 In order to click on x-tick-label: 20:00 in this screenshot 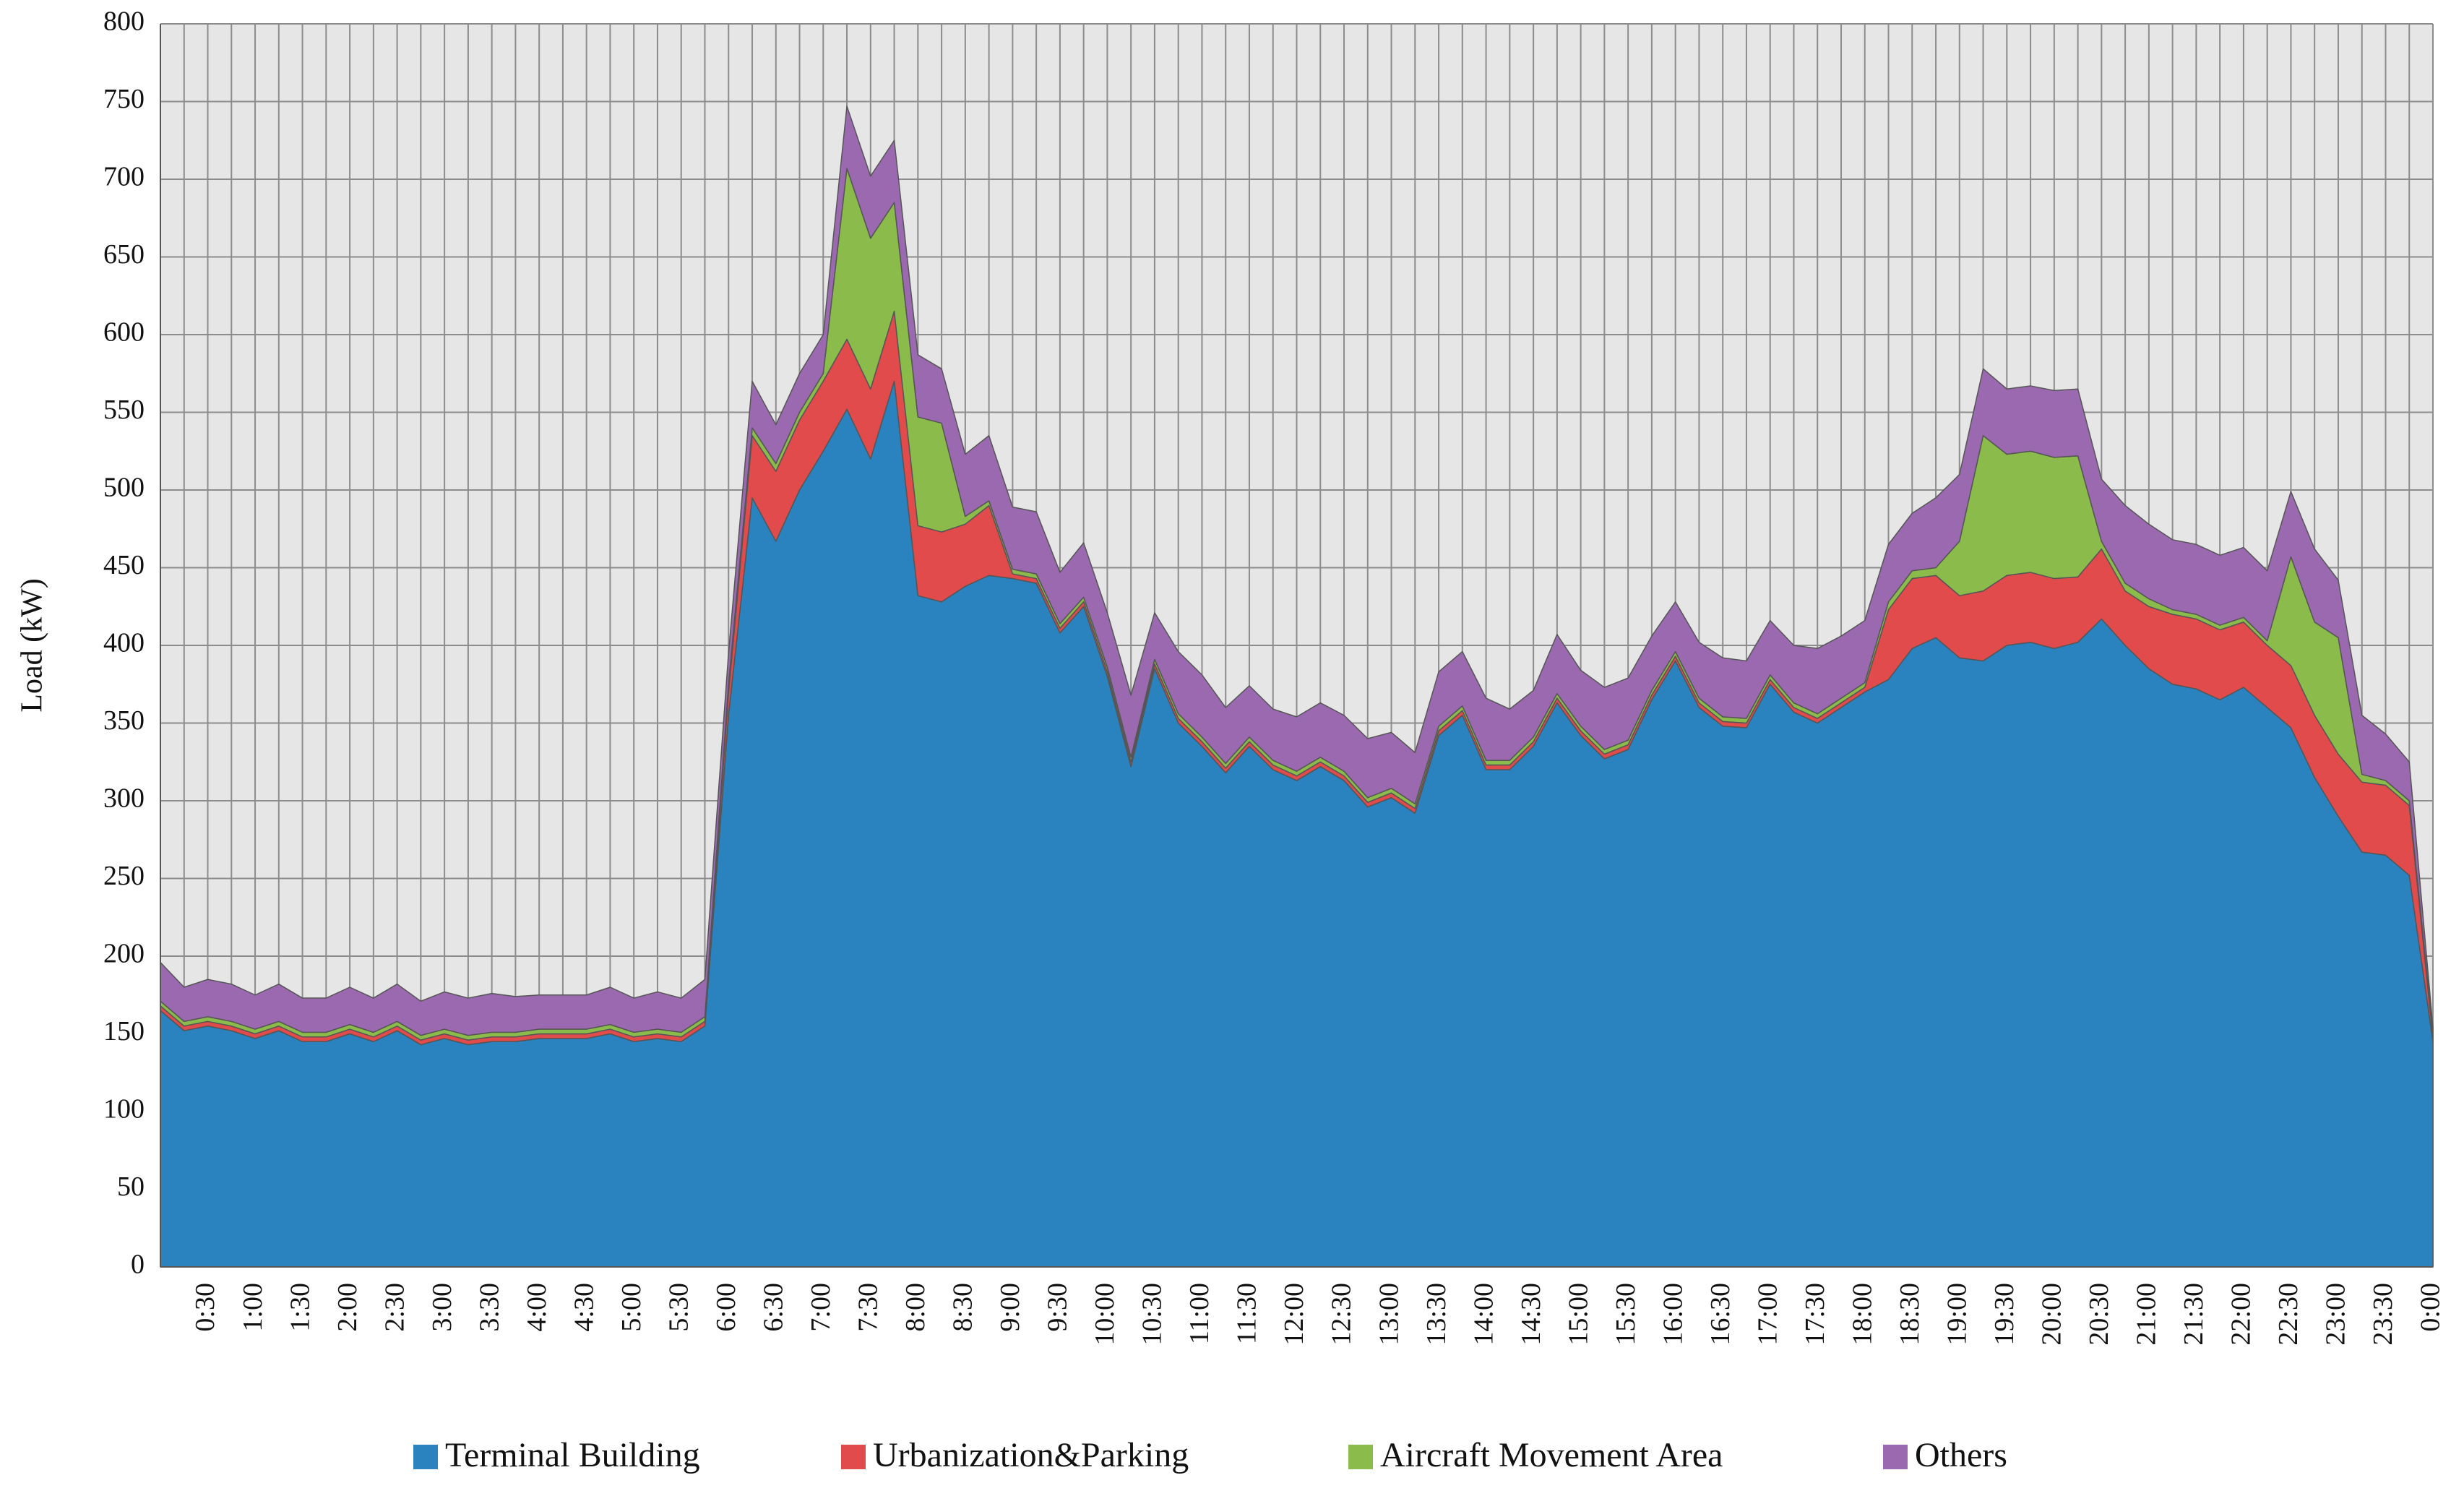, I will do `click(2052, 1314)`.